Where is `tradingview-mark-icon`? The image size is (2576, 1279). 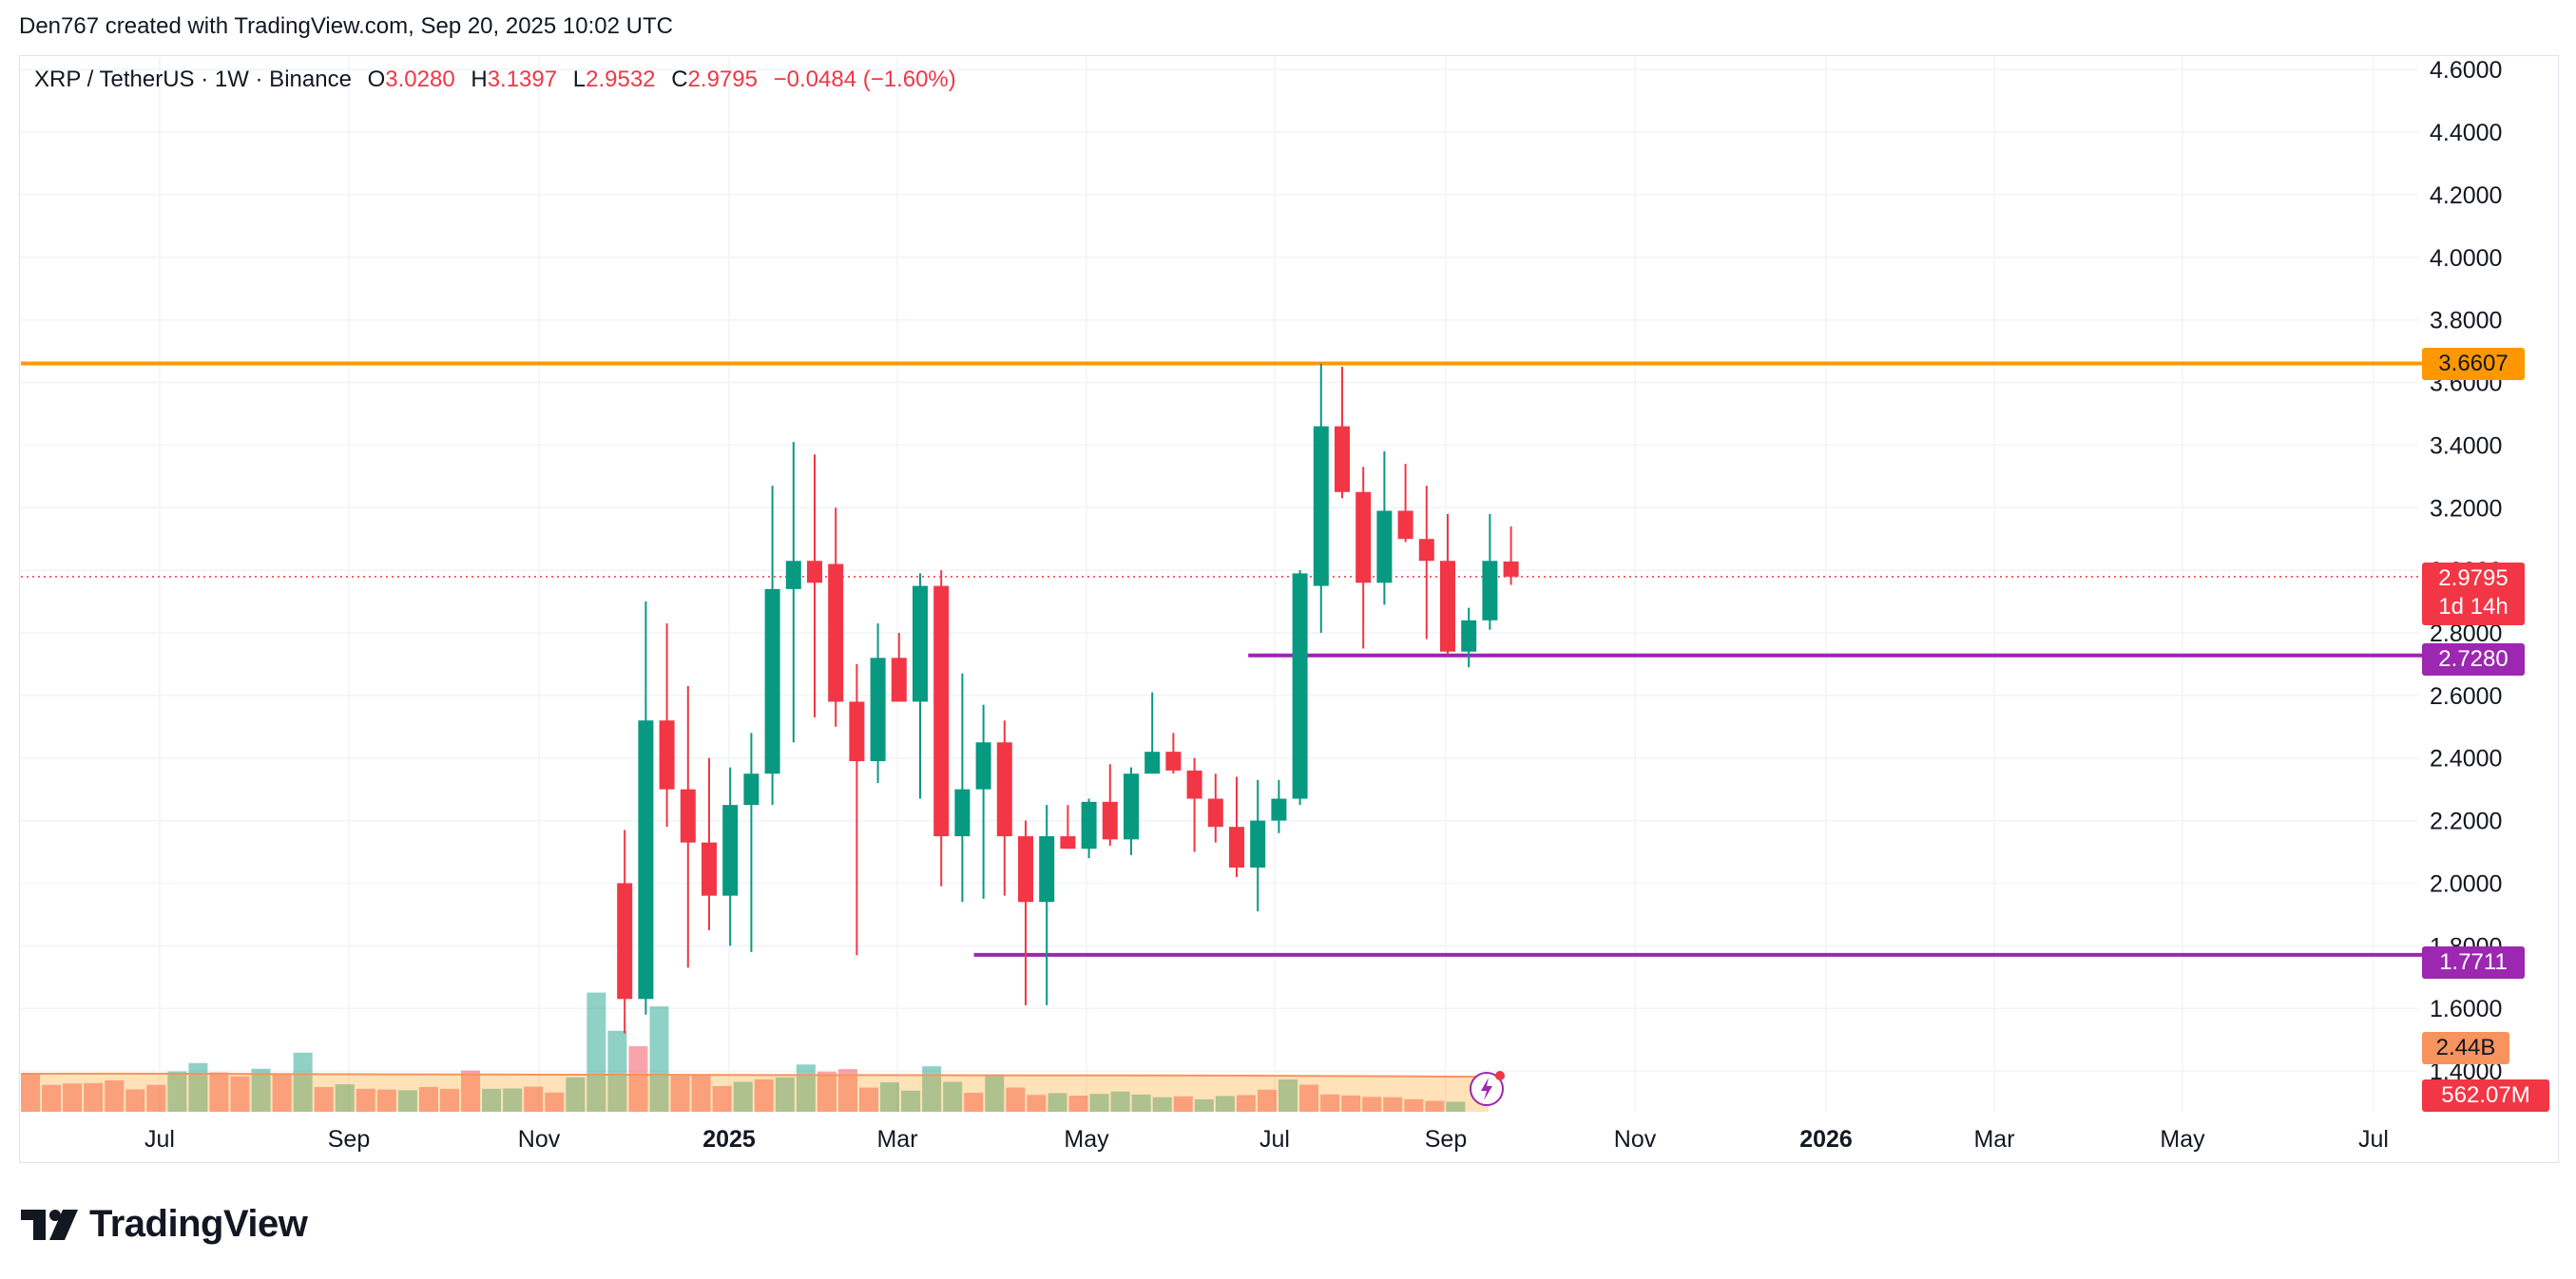
tradingview-mark-icon is located at coordinates (49, 1225).